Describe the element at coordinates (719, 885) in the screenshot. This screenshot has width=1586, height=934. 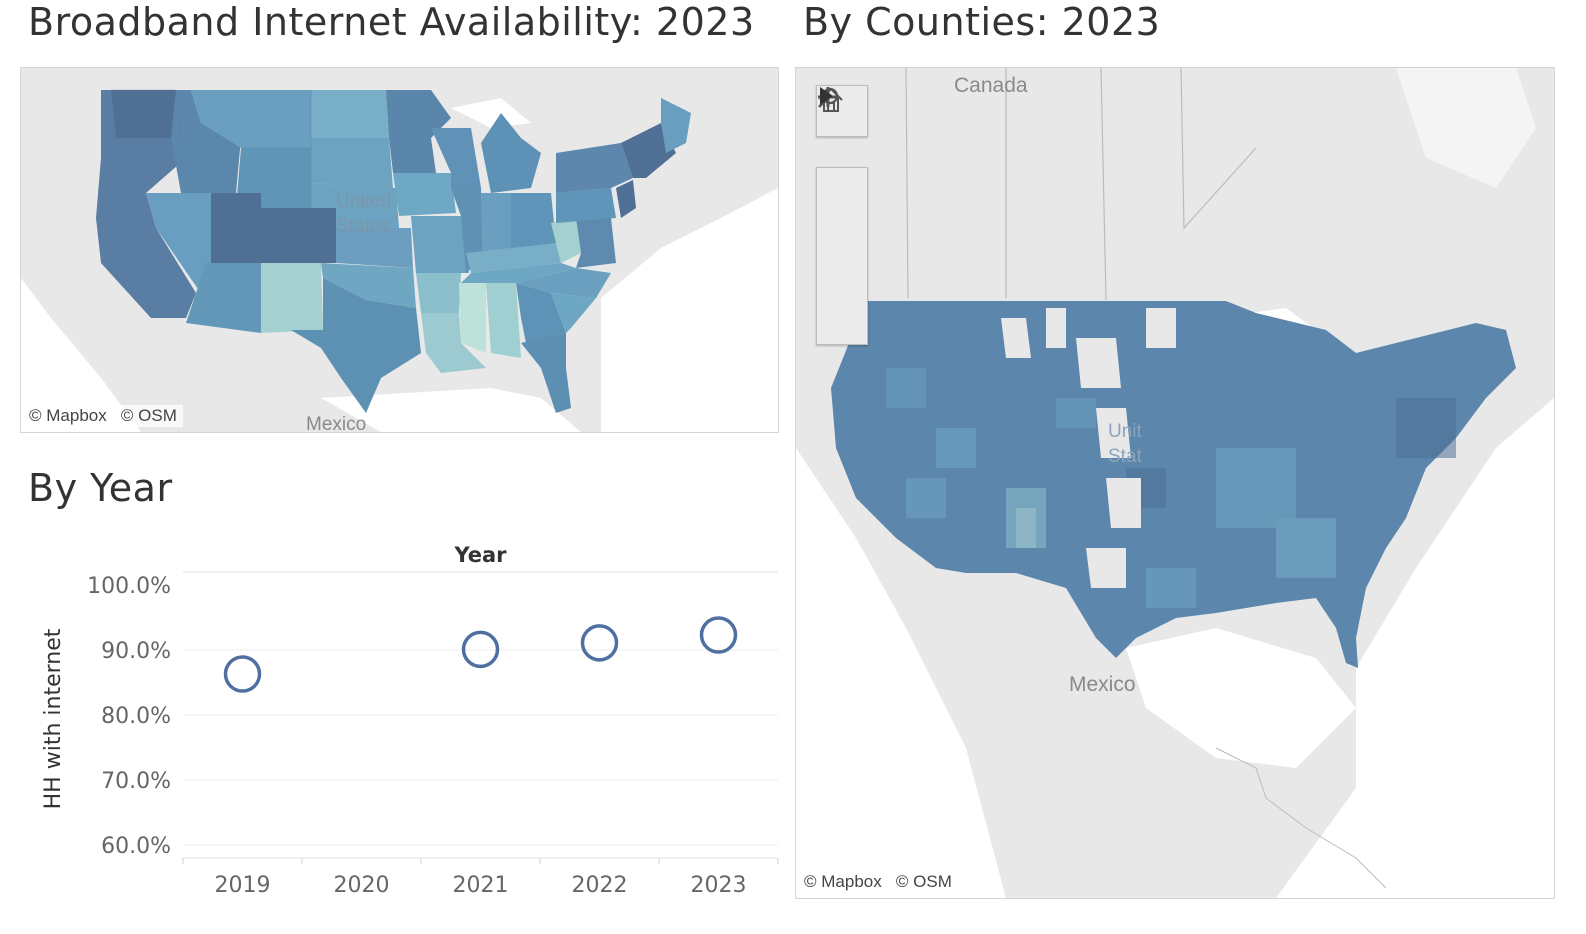
I see `x-tick-label: 2023` at that location.